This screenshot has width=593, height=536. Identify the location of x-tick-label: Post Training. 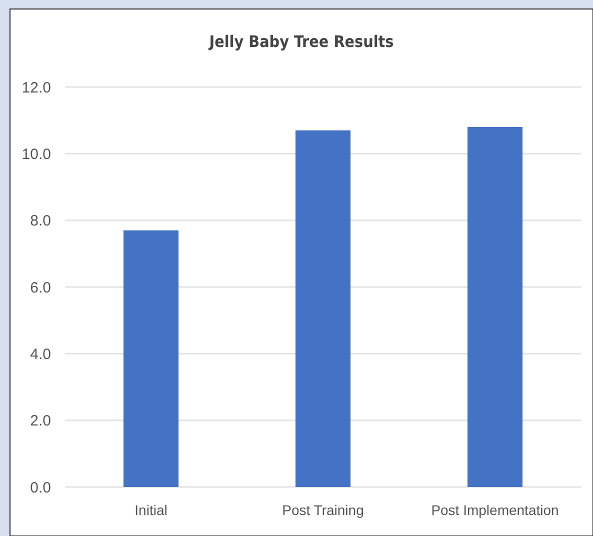
(323, 510).